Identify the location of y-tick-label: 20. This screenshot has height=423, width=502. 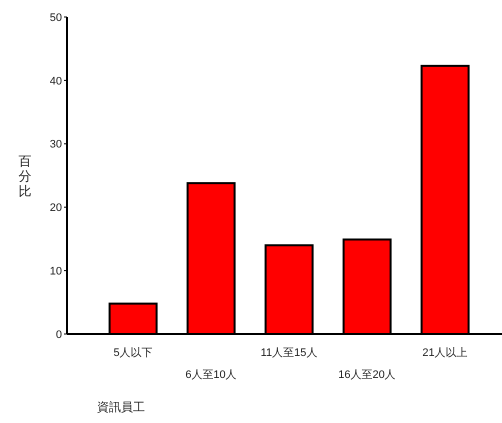
(56, 208).